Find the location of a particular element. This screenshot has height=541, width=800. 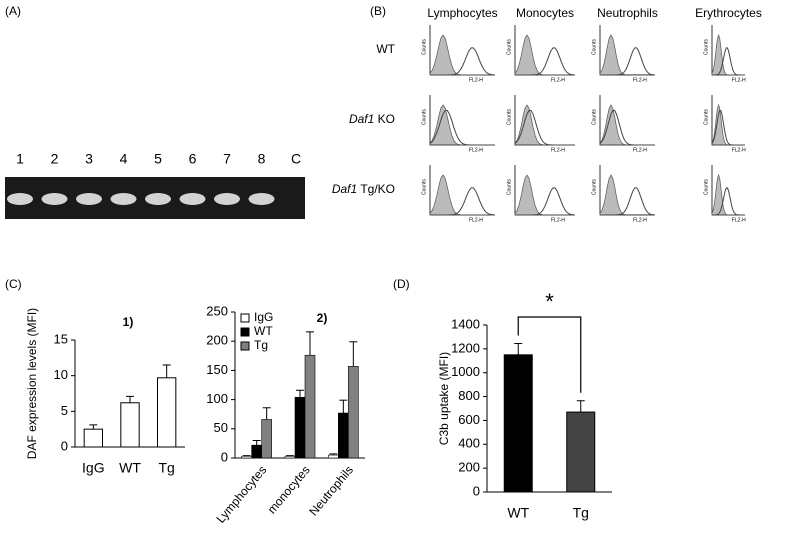

x-tick-label: IgG is located at coordinates (93, 468).